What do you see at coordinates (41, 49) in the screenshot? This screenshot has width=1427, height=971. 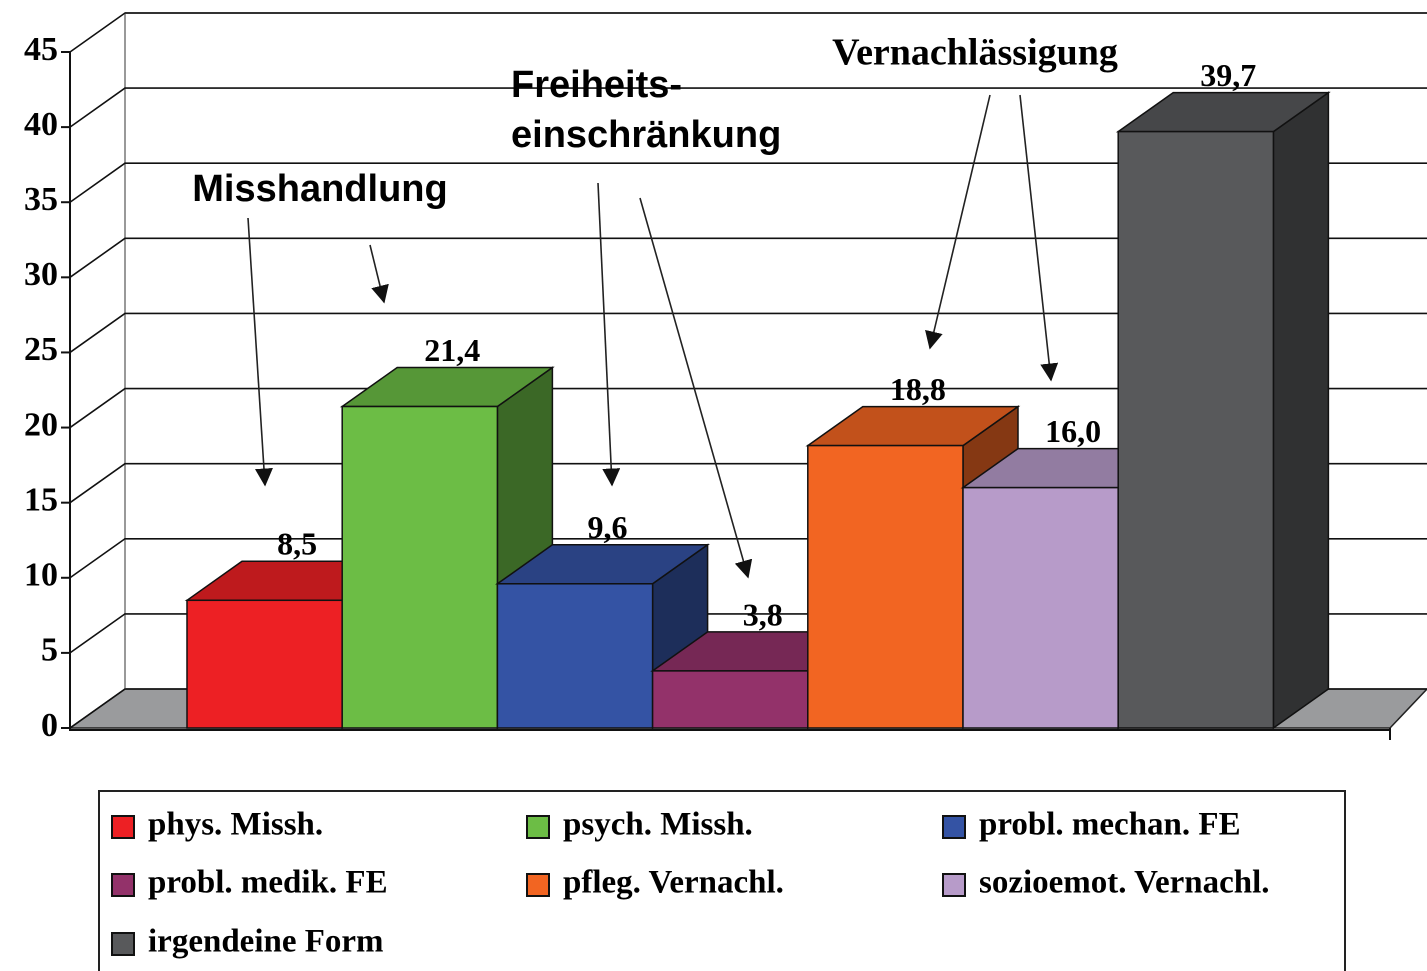 I see `y-tick-label: 45` at bounding box center [41, 49].